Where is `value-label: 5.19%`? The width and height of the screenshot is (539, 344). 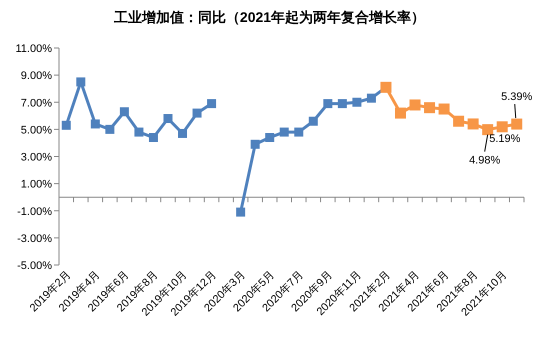 value-label: 5.19% is located at coordinates (504, 138).